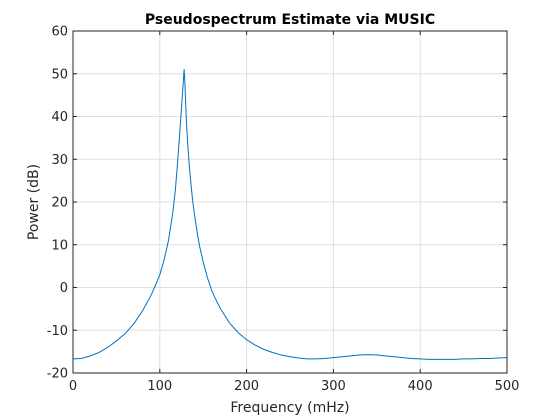 The height and width of the screenshot is (420, 560). I want to click on y-tick-label: -20, so click(57, 374).